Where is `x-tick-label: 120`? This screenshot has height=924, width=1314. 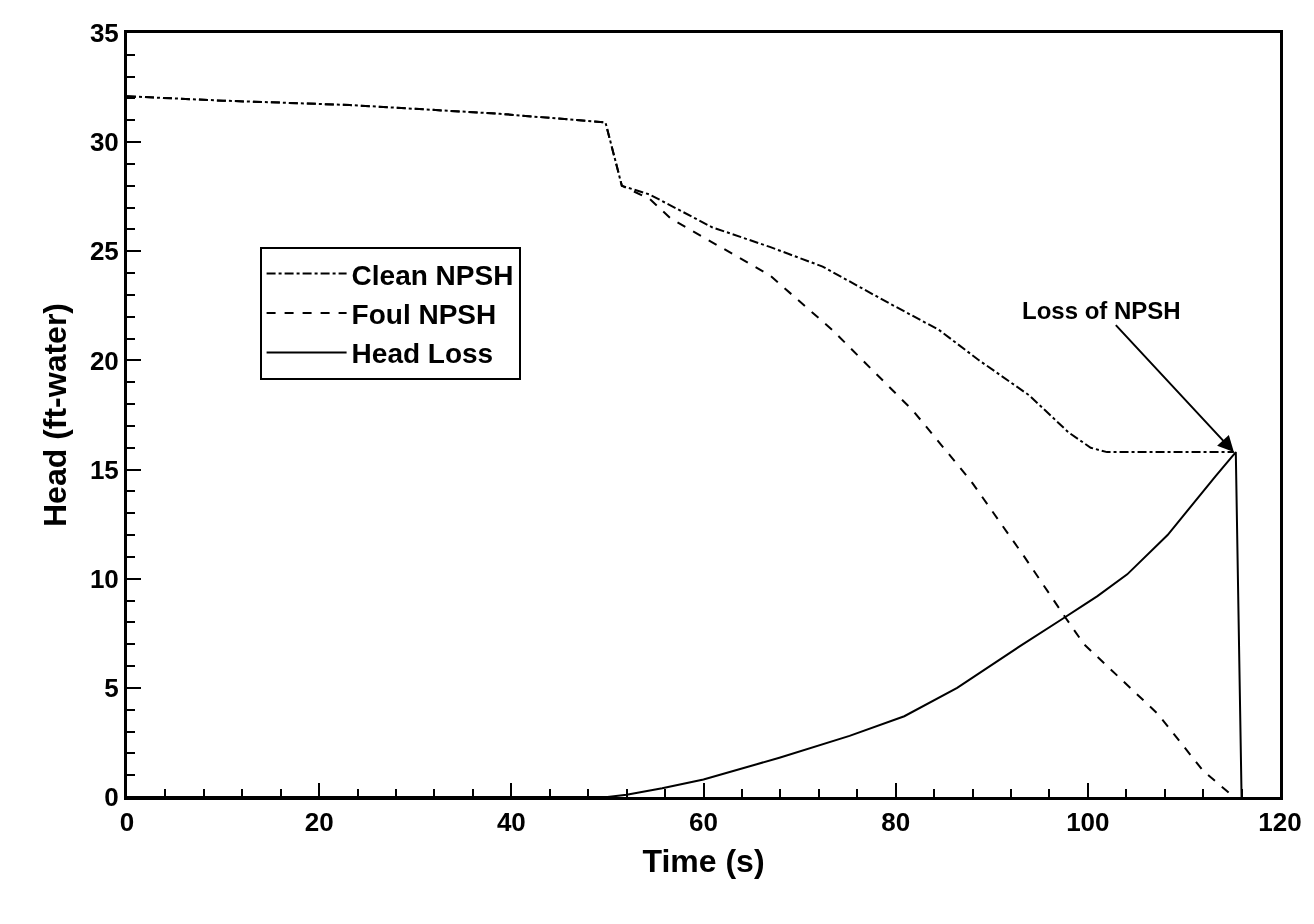 x-tick-label: 120 is located at coordinates (1280, 822).